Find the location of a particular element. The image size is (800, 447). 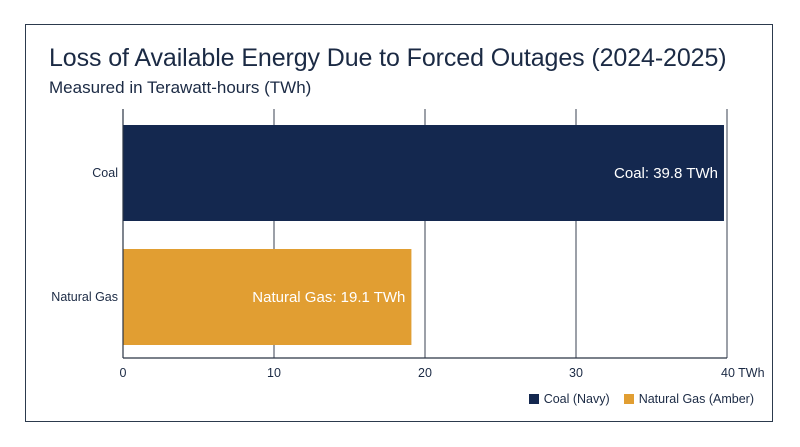

legend-swatch-coal is located at coordinates (533, 399).